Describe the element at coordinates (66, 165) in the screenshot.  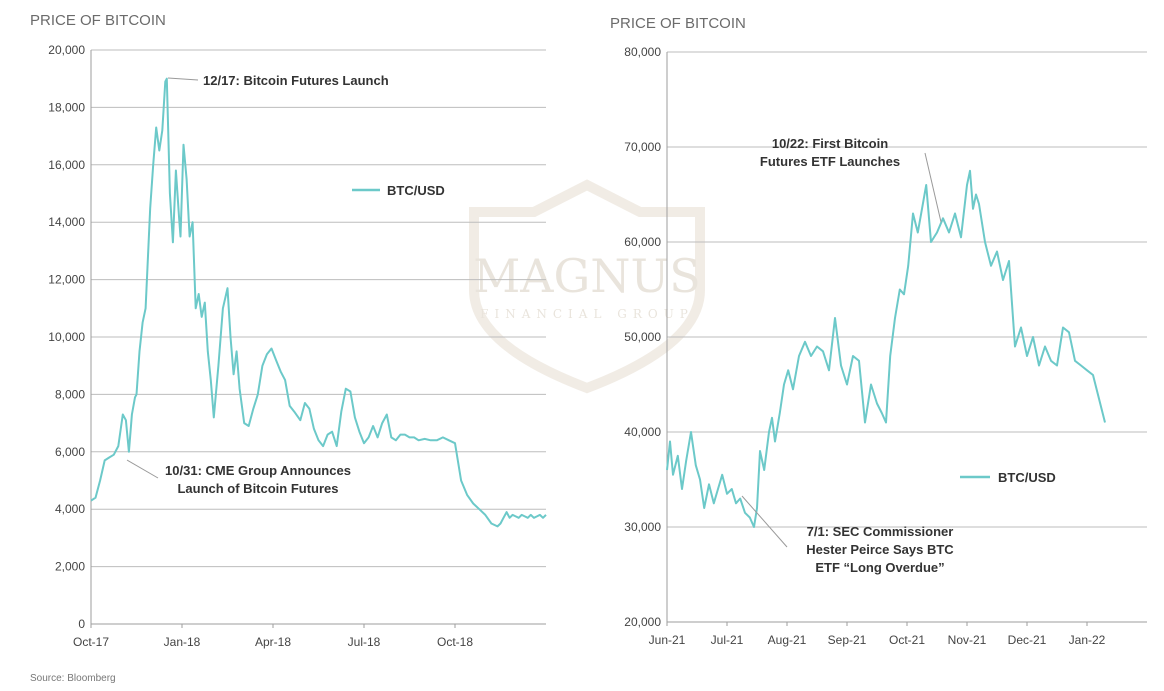
I see `y-tick-label: 16,000` at that location.